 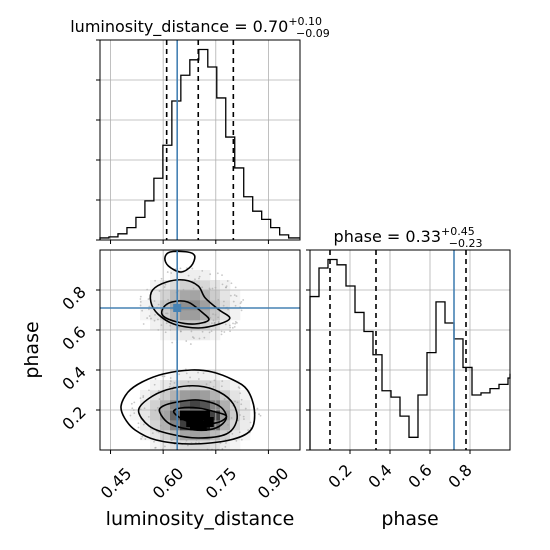 What do you see at coordinates (73, 417) in the screenshot?
I see `y-tick-label-0.2: 0.2` at bounding box center [73, 417].